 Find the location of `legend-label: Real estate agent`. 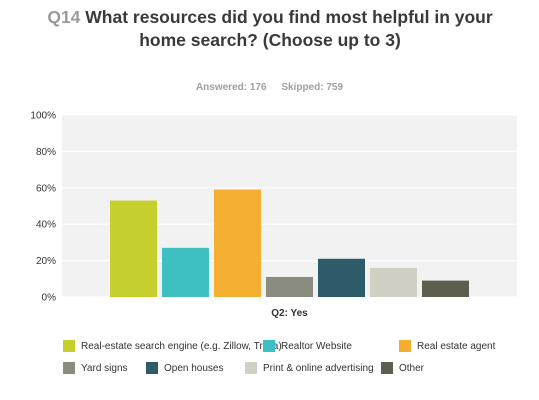

legend-label: Real estate agent is located at coordinates (456, 346).